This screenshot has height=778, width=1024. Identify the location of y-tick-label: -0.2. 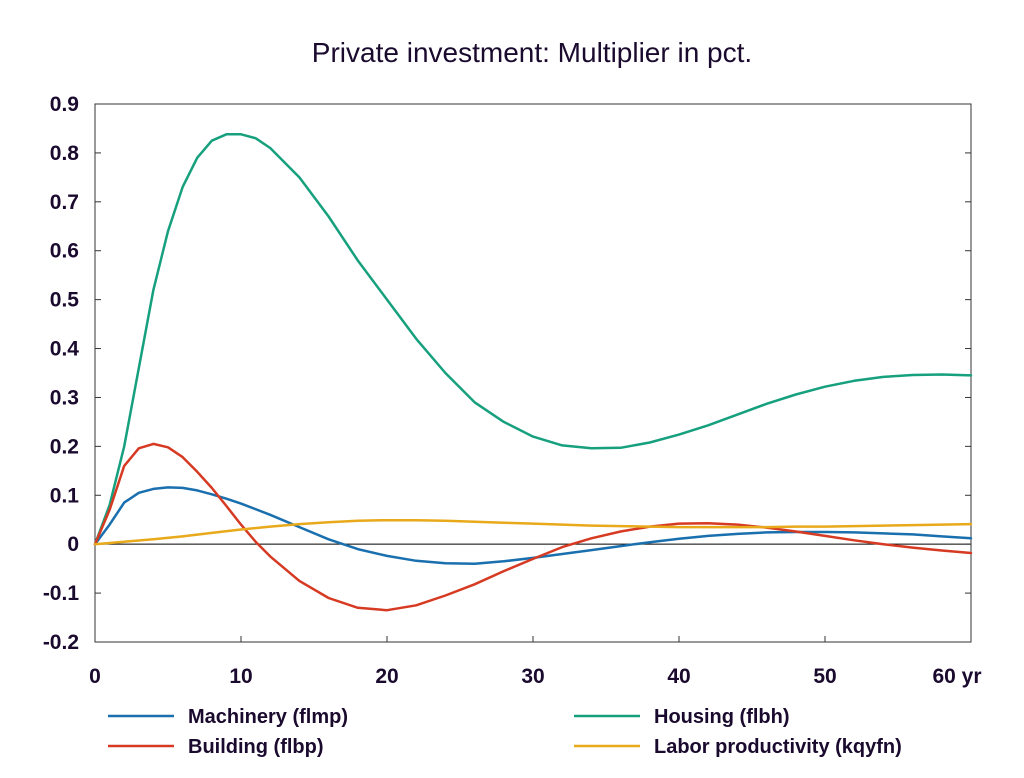
(61, 642).